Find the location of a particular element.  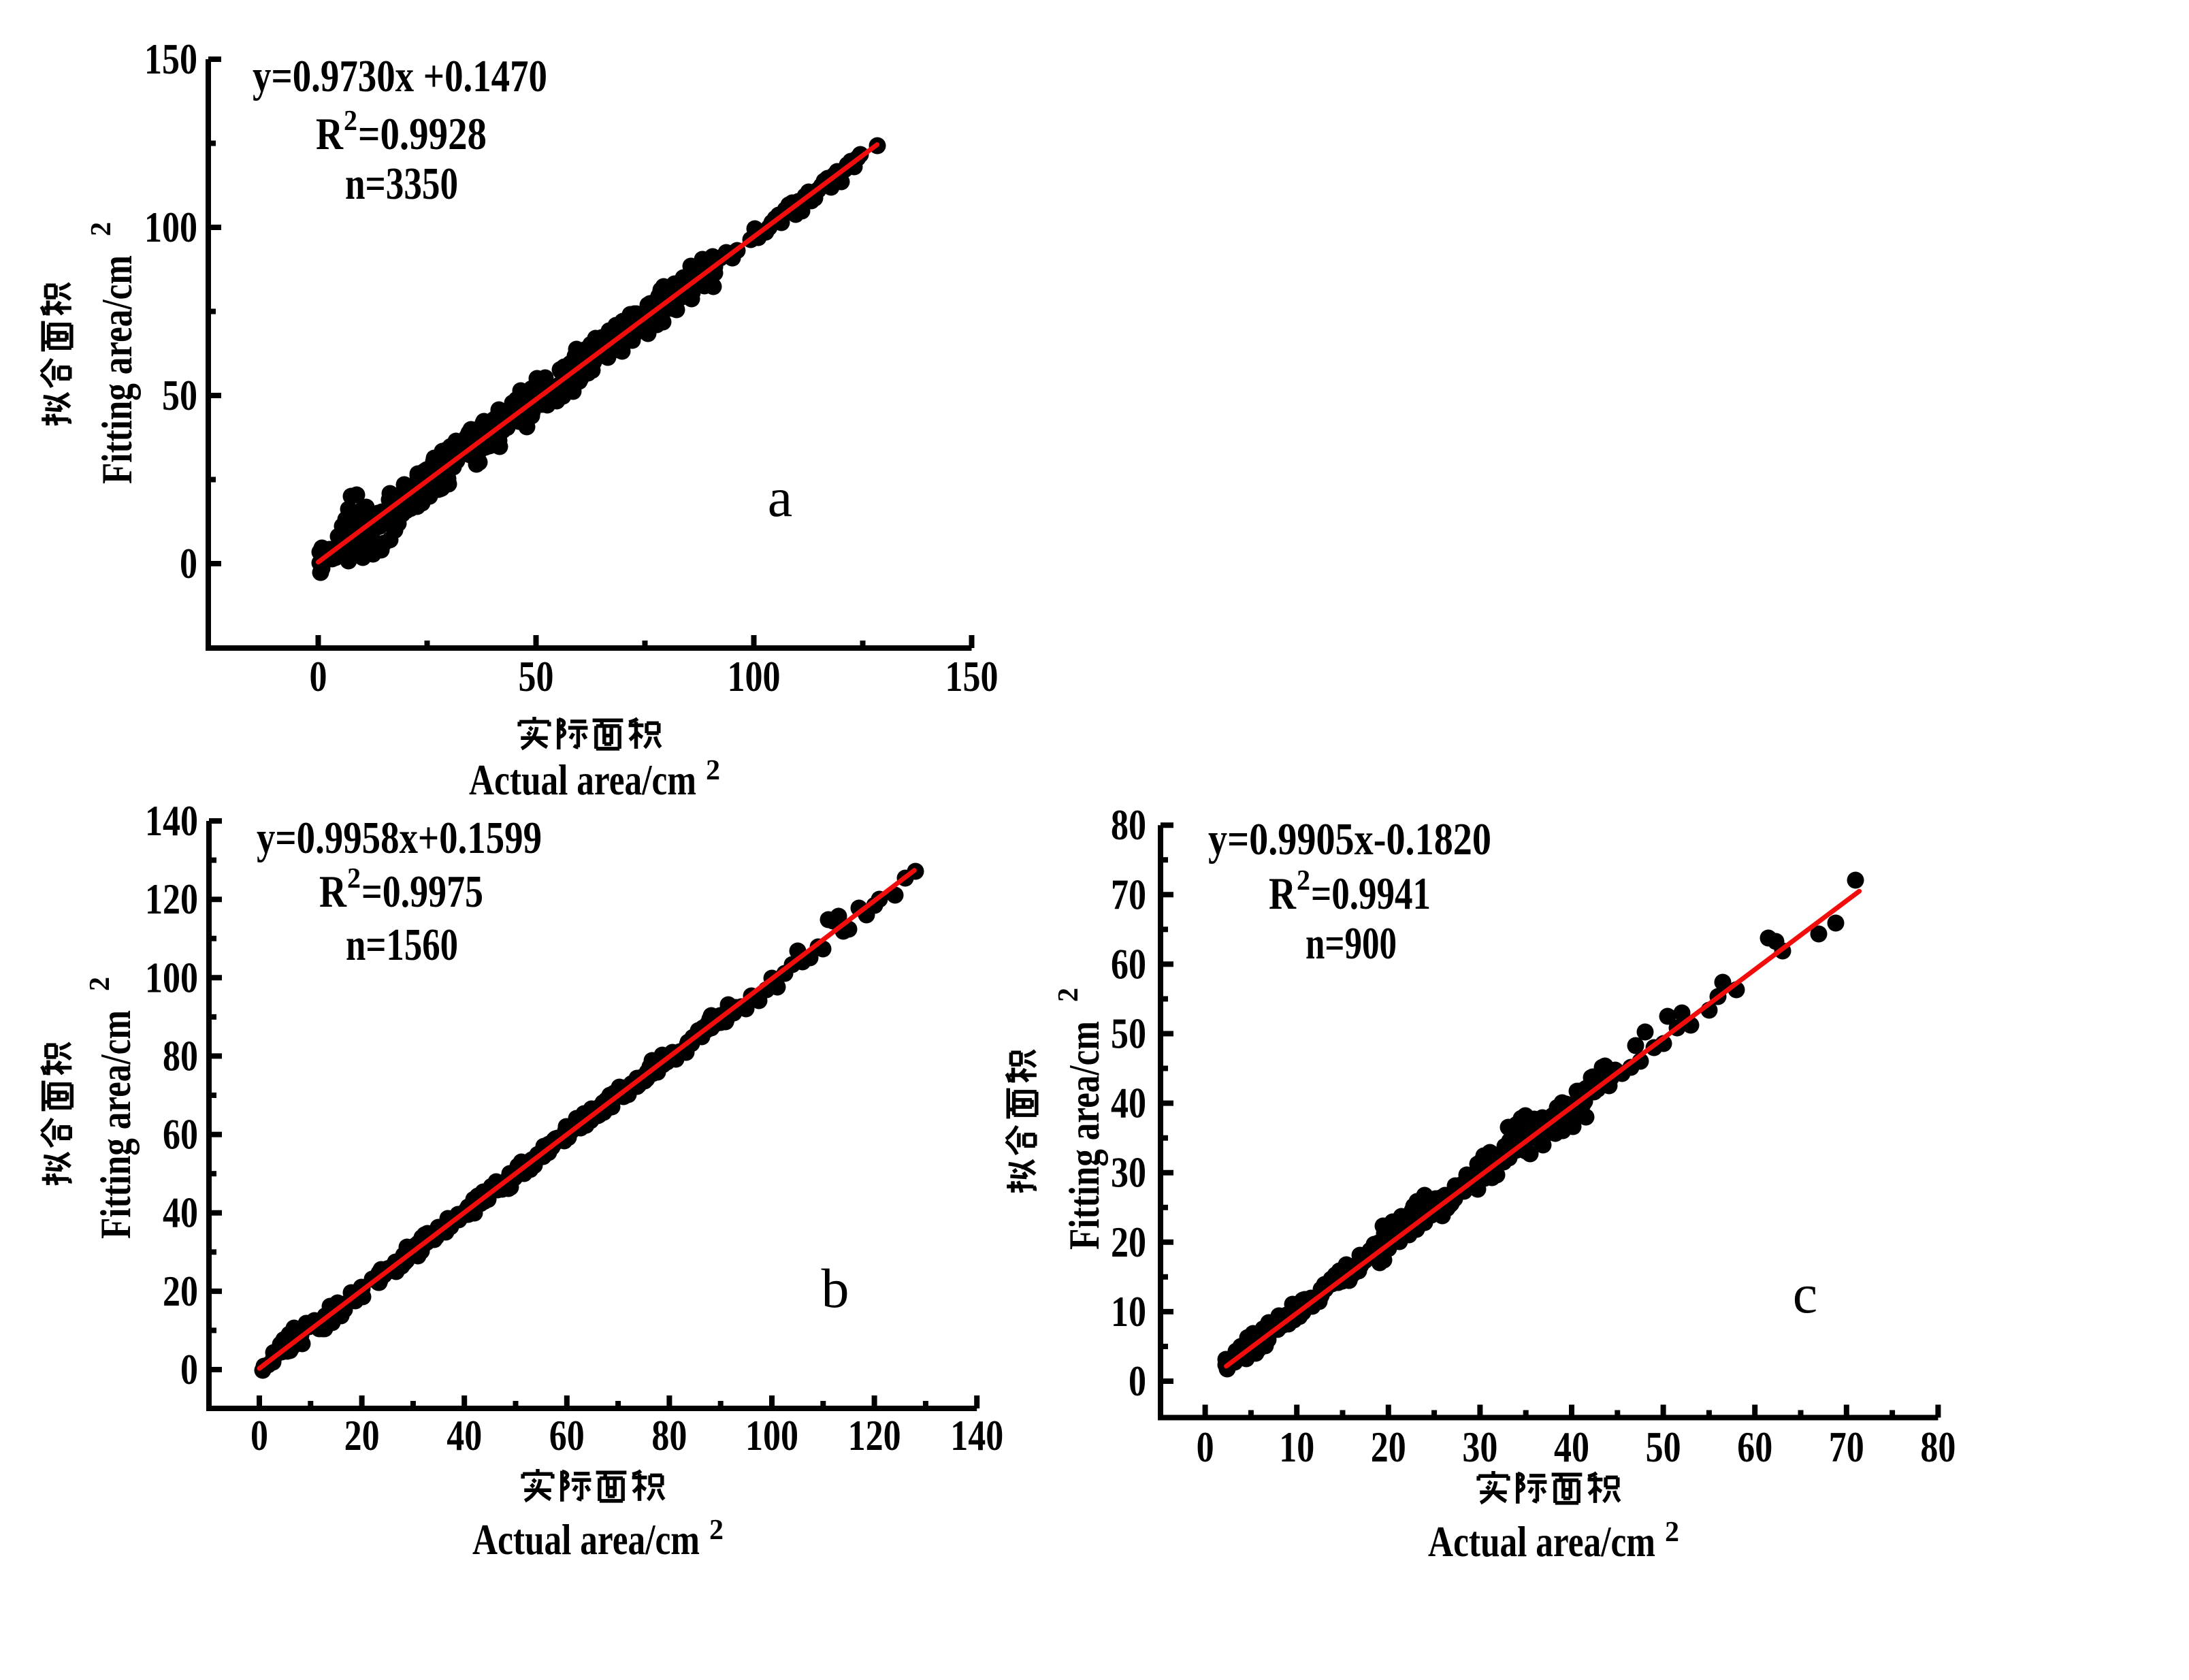

svg-text: c is located at coordinates (1805, 1294).